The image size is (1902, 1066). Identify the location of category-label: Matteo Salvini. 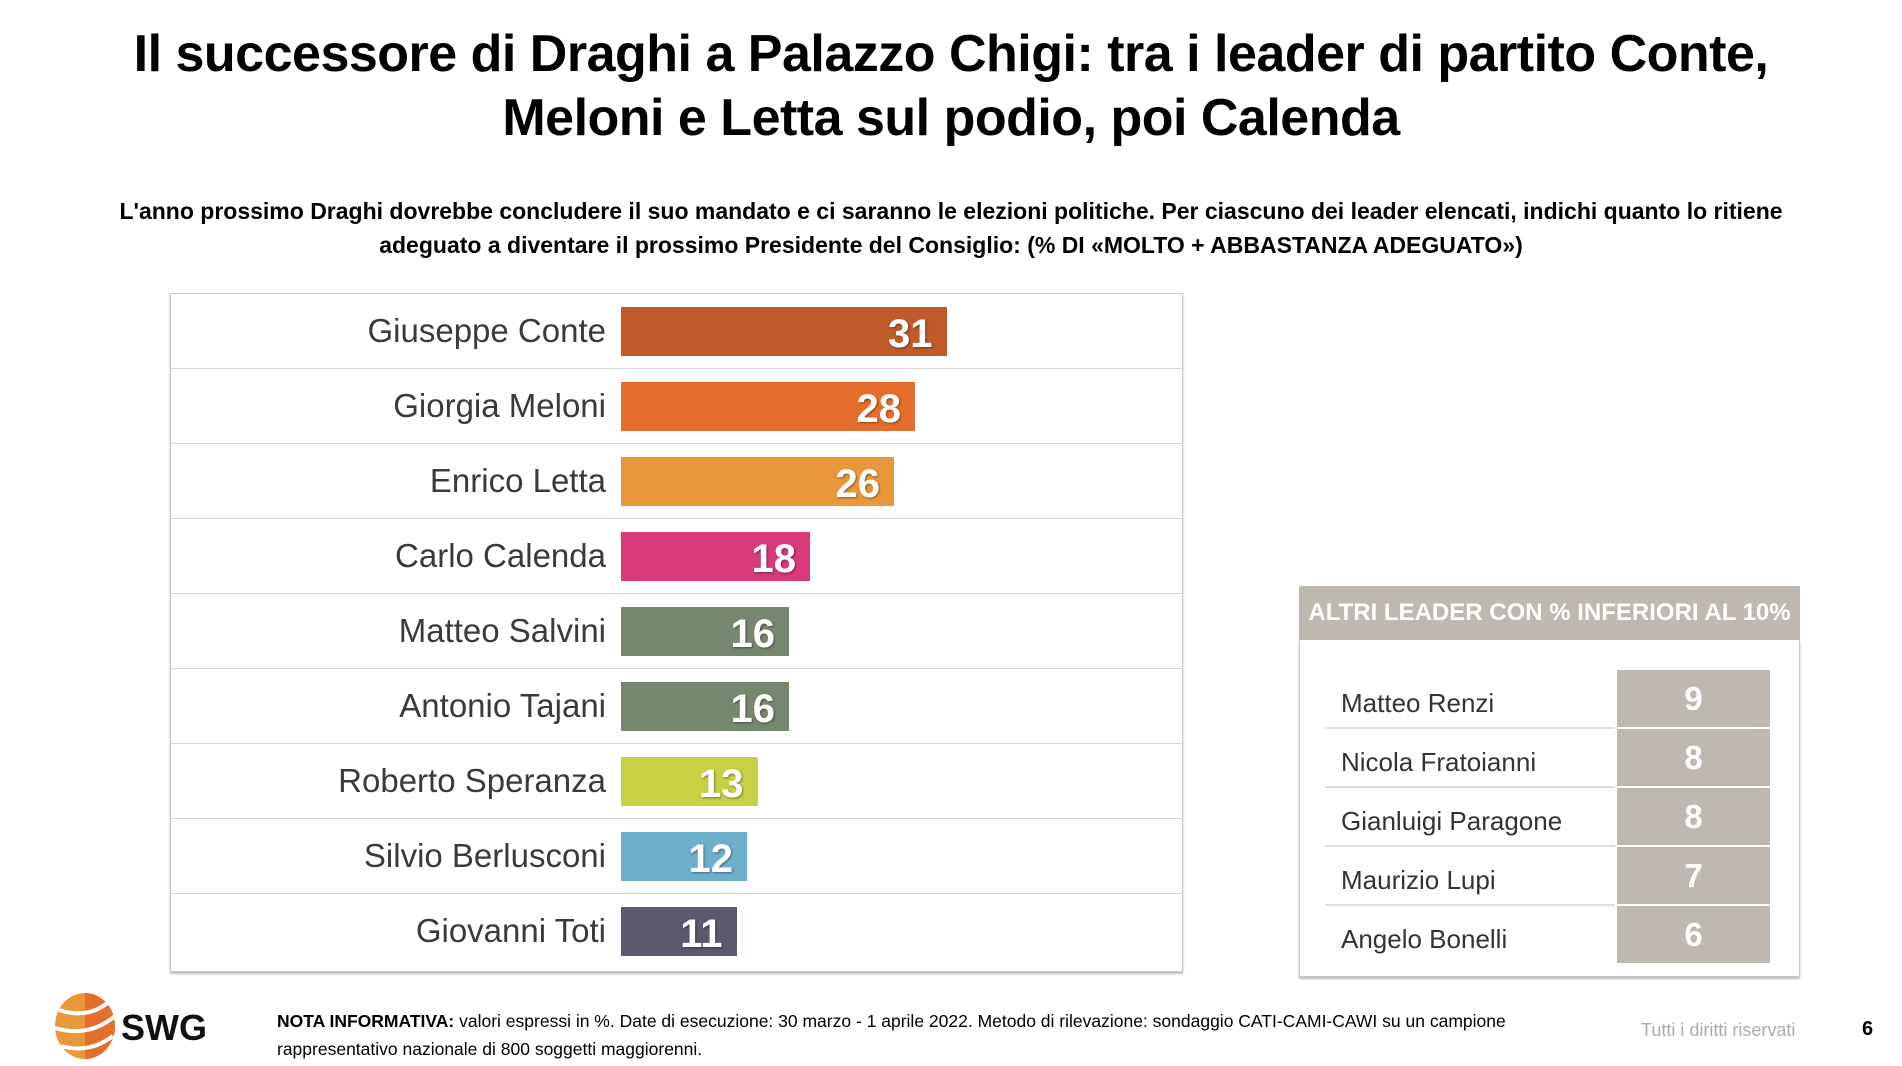
(502, 630).